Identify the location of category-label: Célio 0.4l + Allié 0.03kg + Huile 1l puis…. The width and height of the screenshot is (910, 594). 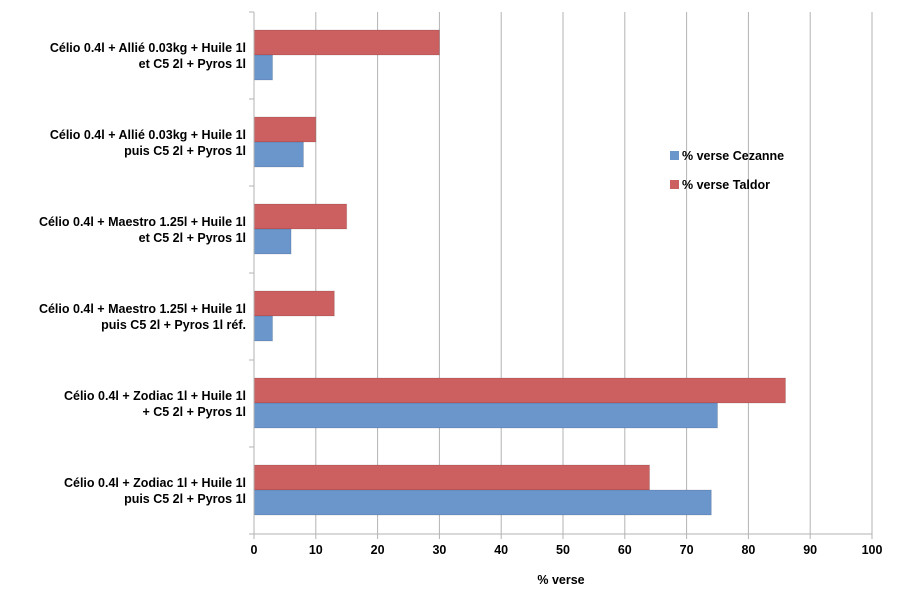
(148, 143).